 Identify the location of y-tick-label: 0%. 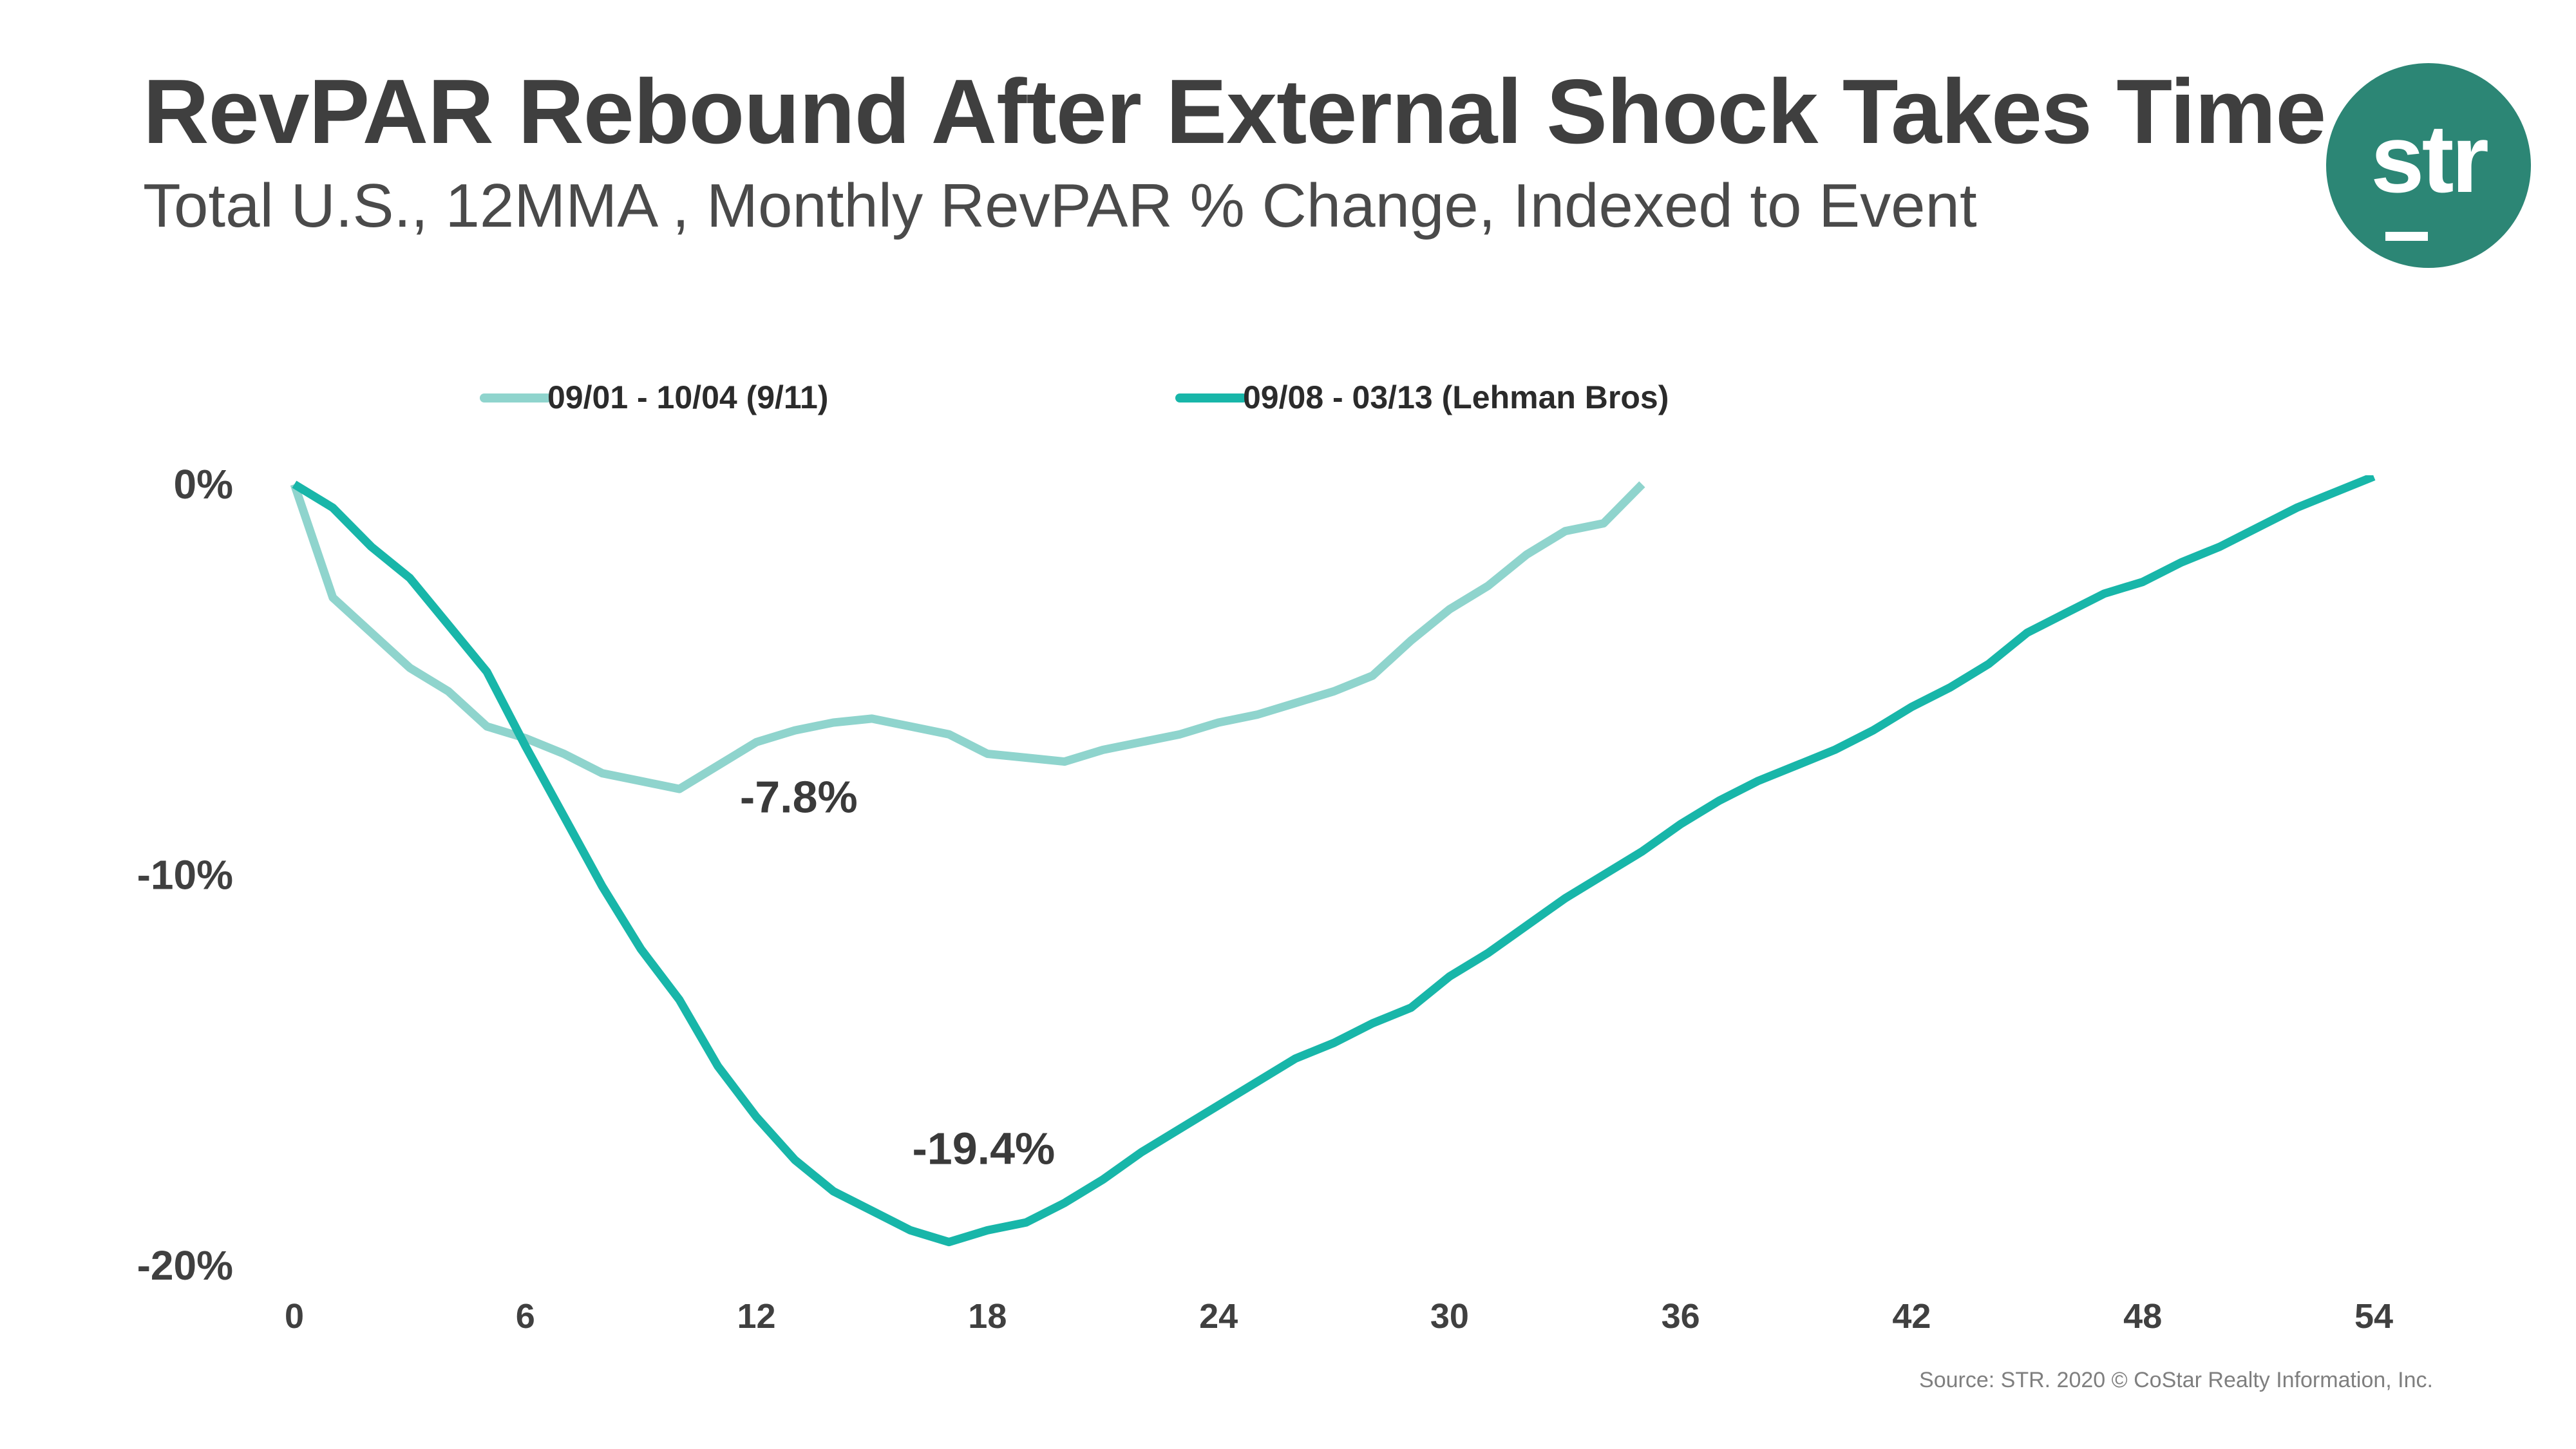
(204, 484).